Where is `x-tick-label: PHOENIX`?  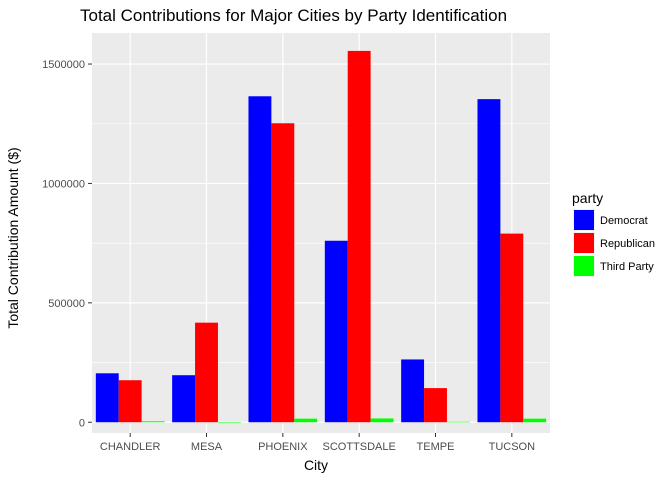 x-tick-label: PHOENIX is located at coordinates (283, 447).